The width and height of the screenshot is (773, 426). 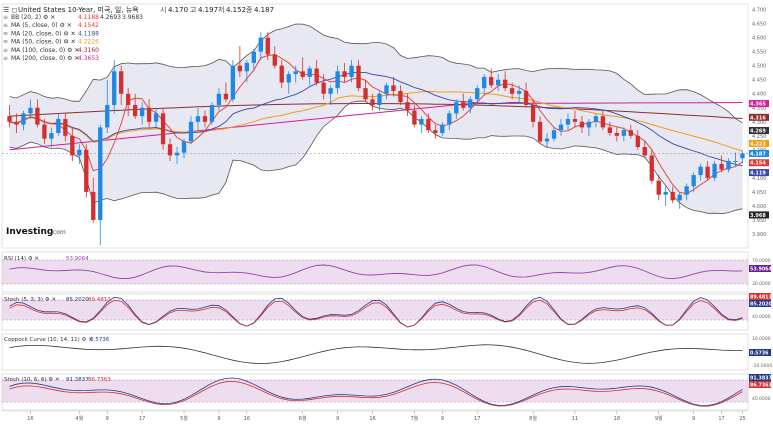 I want to click on price-tick-label: 3.950, so click(x=759, y=221).